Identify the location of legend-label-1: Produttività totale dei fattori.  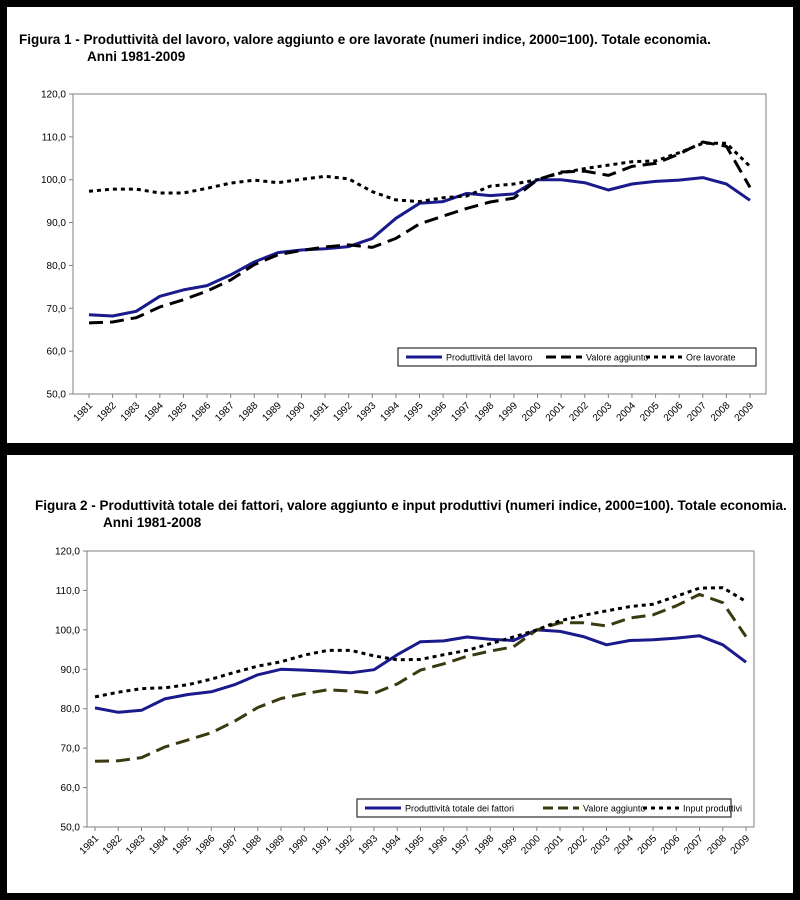
(459, 809).